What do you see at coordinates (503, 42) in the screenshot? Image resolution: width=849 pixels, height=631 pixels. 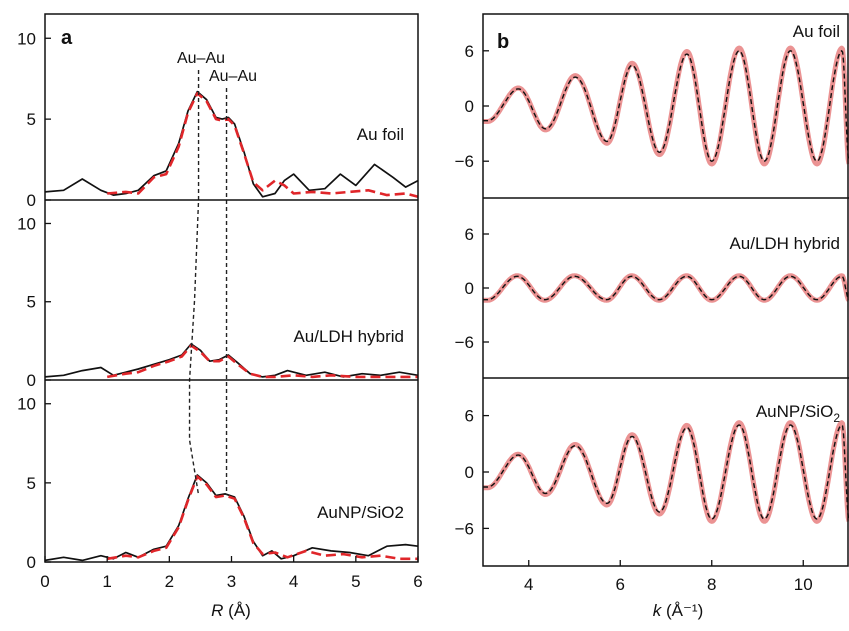 I see `panel-letter-b: b` at bounding box center [503, 42].